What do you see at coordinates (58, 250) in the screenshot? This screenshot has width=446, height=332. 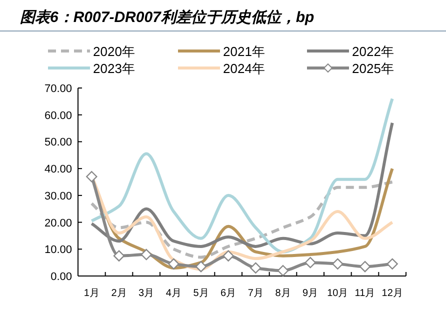 I see `y-tick-label: 10.00` at bounding box center [58, 250].